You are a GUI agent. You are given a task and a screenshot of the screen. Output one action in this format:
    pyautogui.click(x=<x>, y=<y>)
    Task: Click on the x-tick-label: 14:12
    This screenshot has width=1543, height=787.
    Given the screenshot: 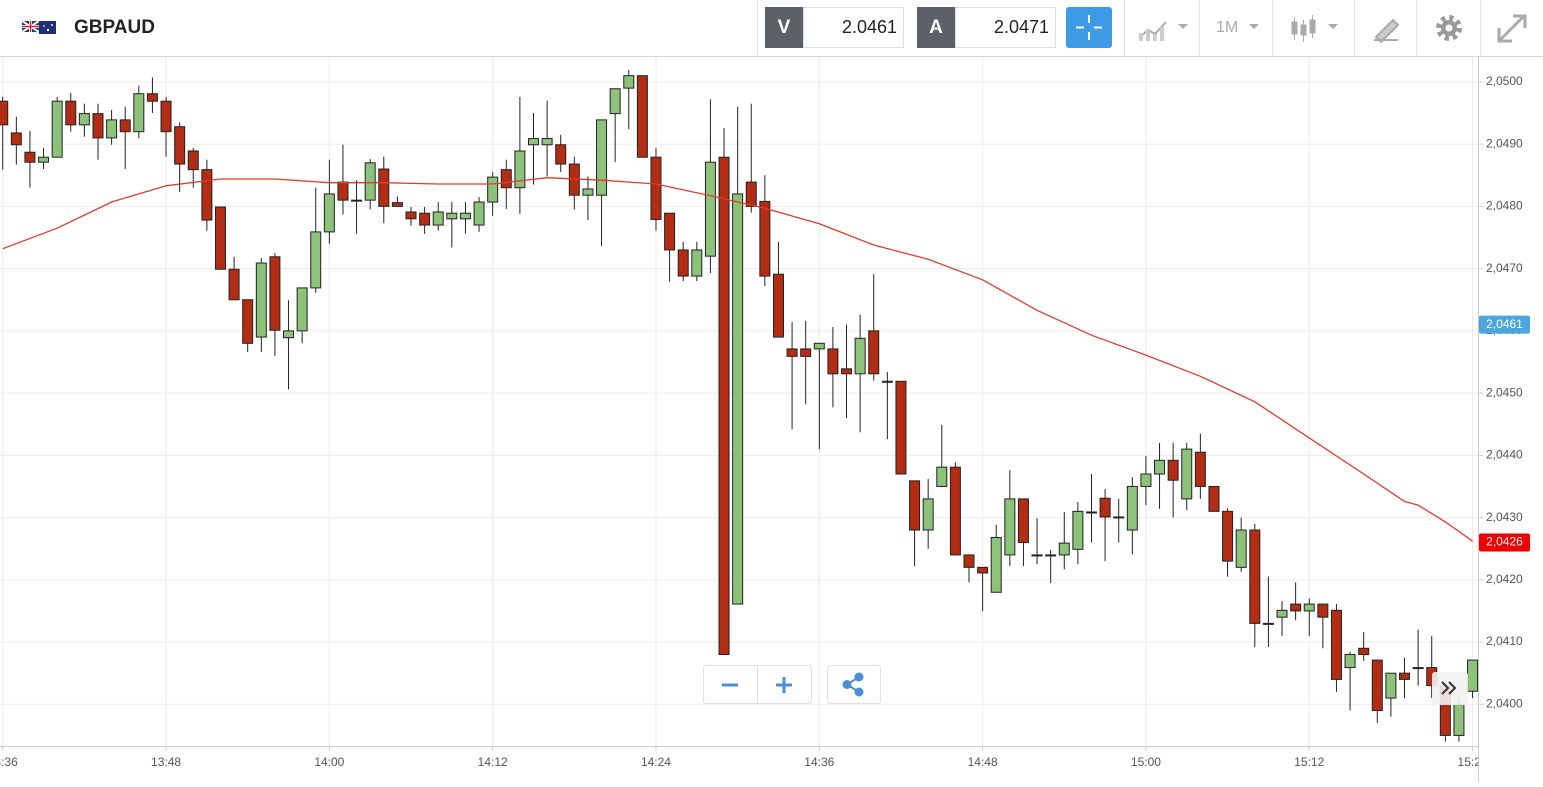 What is the action you would take?
    pyautogui.click(x=493, y=762)
    